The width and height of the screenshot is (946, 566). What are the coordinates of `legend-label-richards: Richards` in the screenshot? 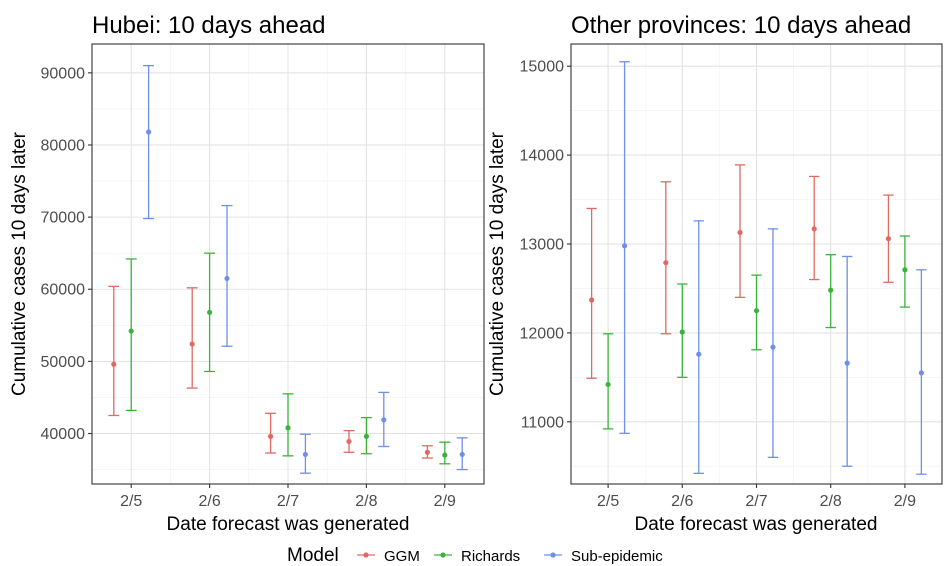 It's located at (490, 556).